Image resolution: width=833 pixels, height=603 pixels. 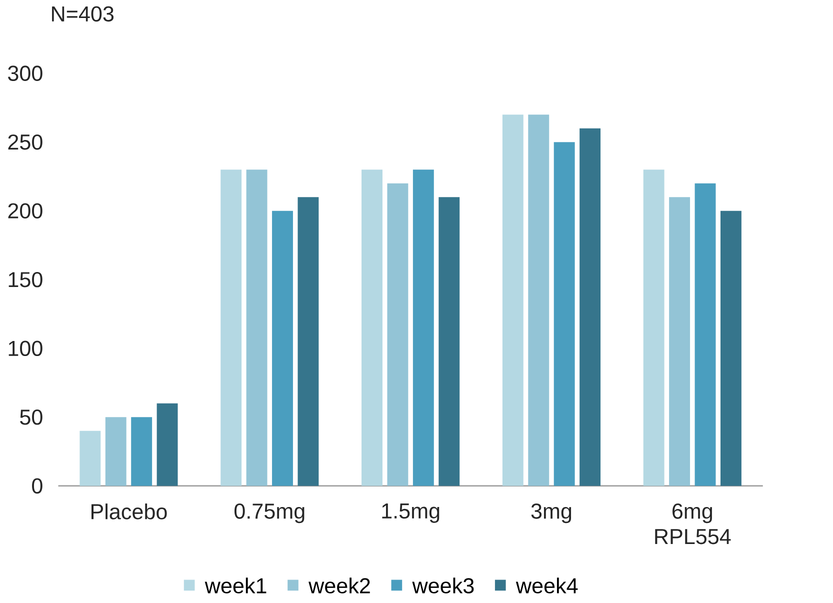 I want to click on y-tick-label: 50, so click(x=31, y=417).